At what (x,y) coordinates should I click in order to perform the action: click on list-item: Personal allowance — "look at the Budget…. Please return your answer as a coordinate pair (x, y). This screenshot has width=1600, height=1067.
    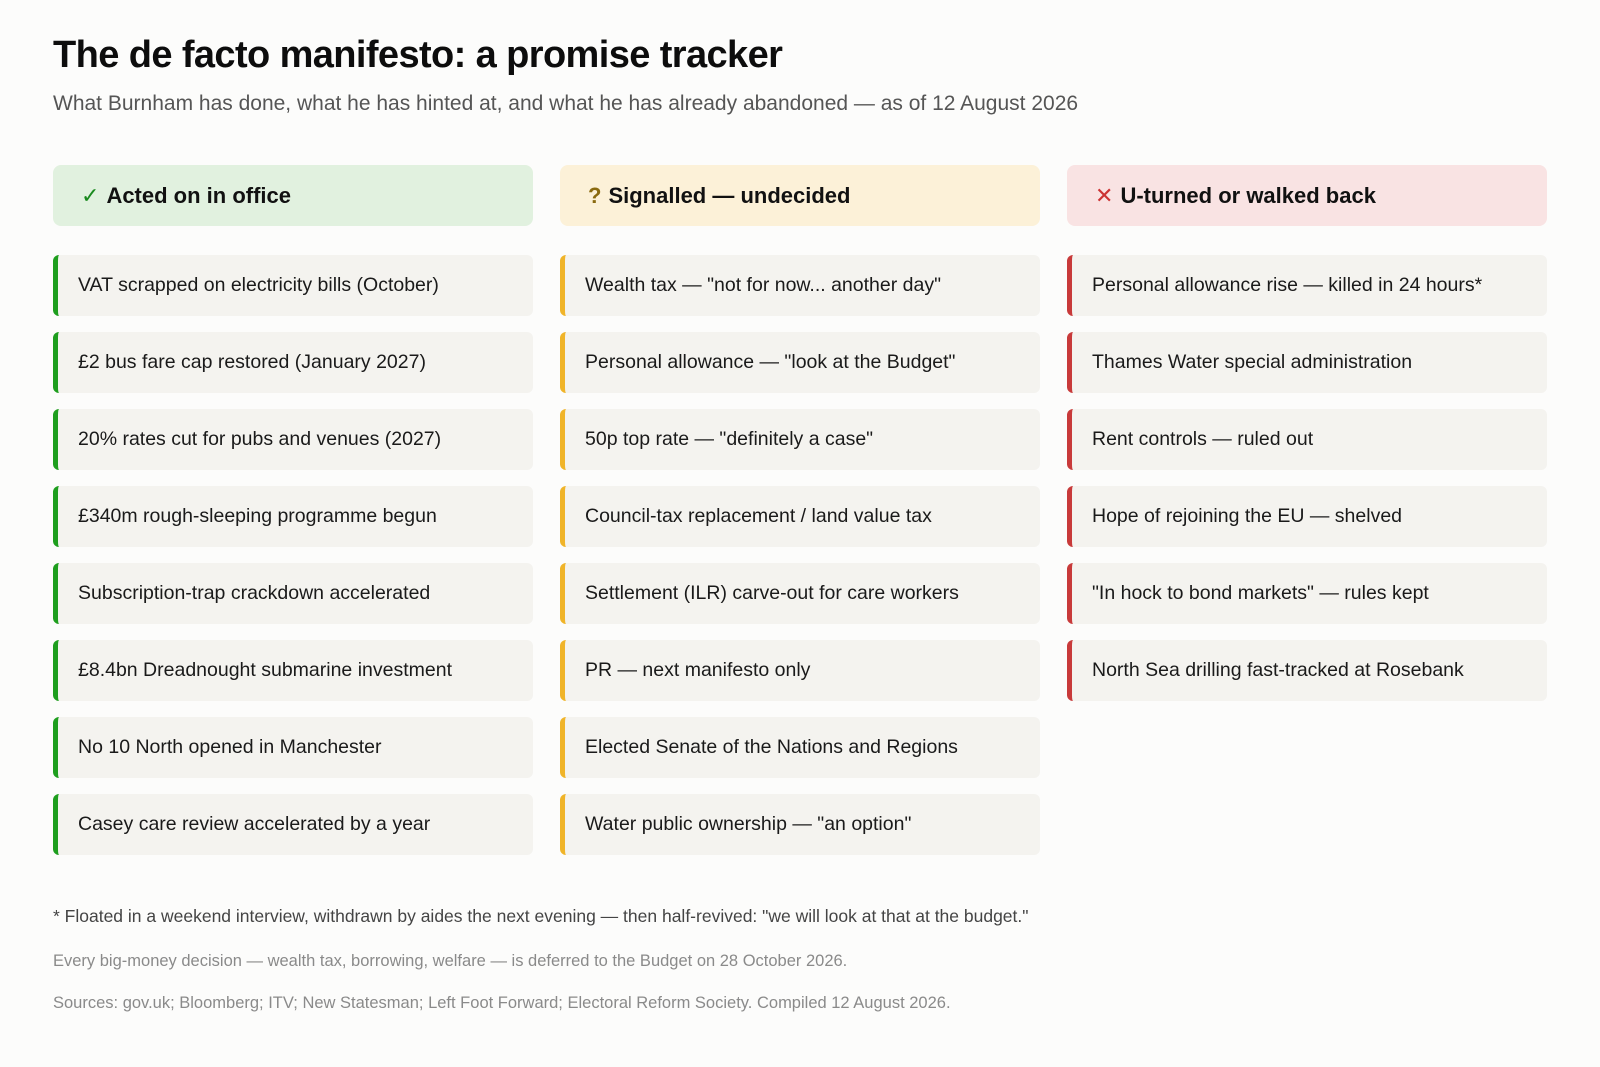
    Looking at the image, I should click on (800, 362).